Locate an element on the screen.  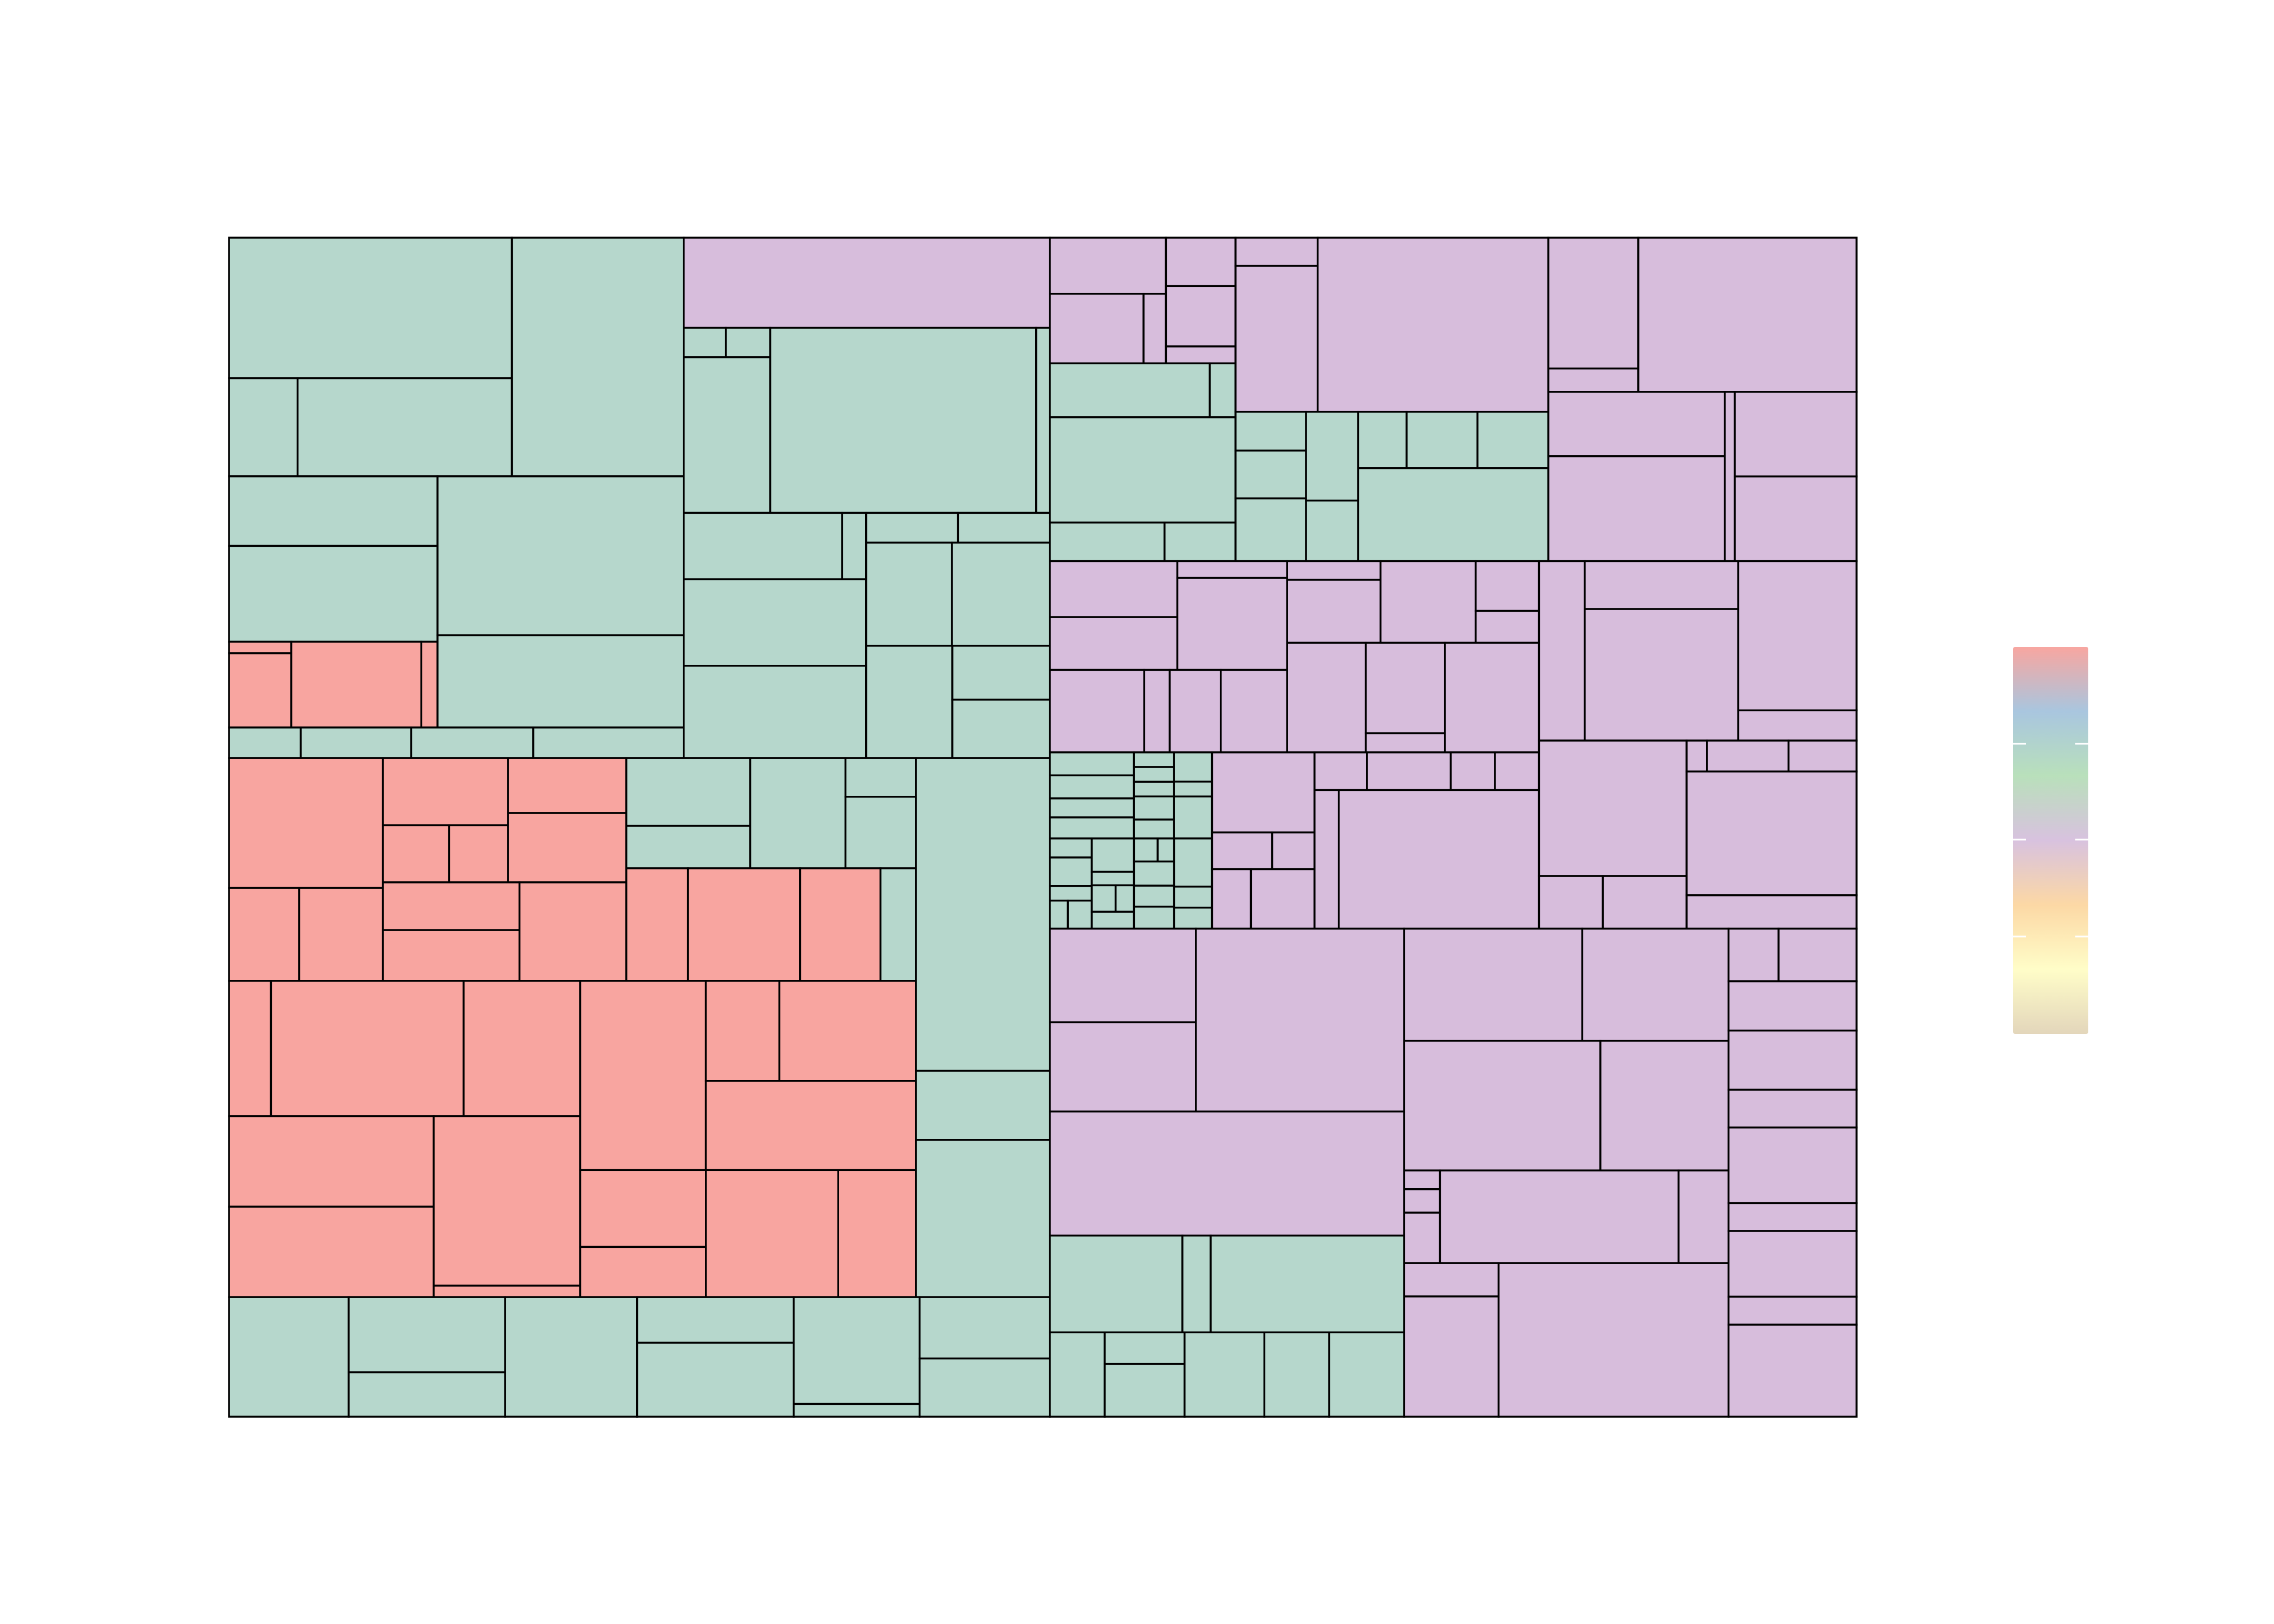
colorbar is located at coordinates (2051, 841).